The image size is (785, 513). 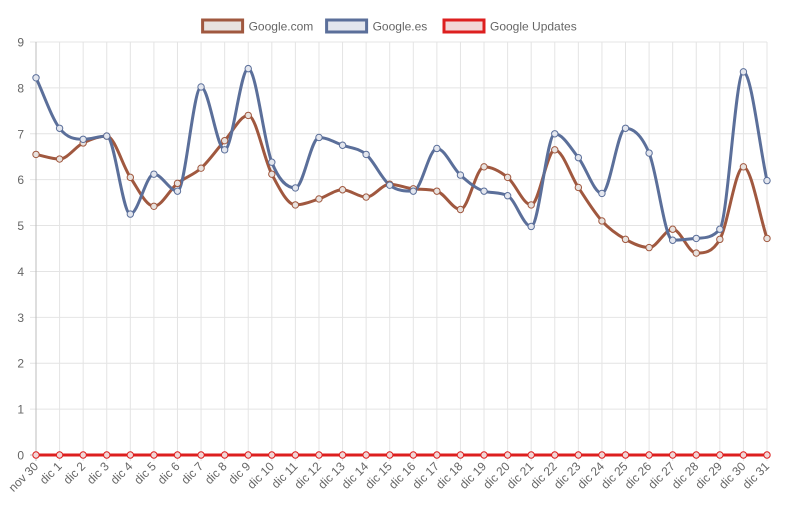 I want to click on legend-item: Google Updates, so click(x=509, y=26).